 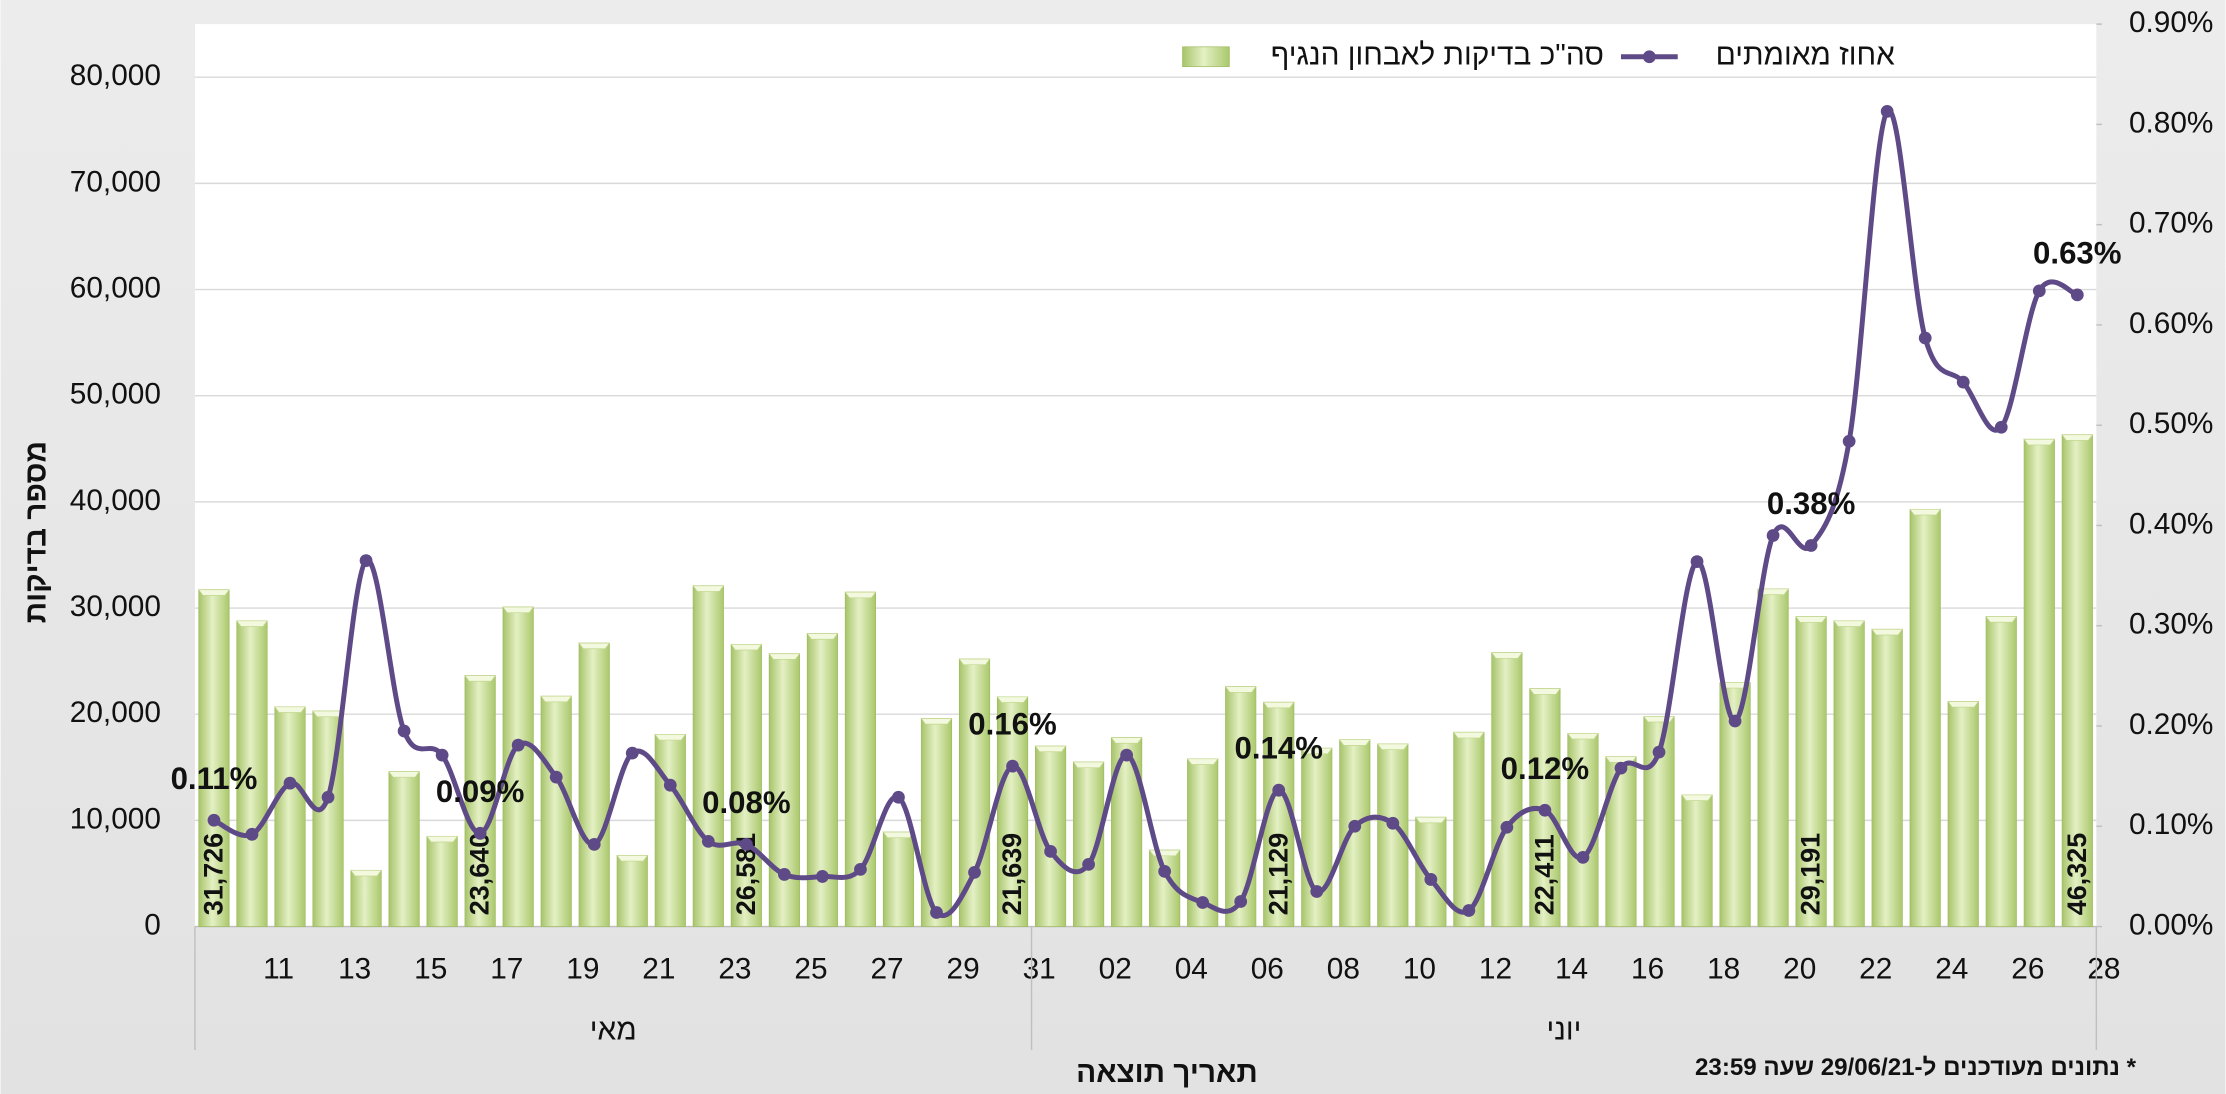 I want to click on y-tick-label: 20,000, so click(x=115, y=712).